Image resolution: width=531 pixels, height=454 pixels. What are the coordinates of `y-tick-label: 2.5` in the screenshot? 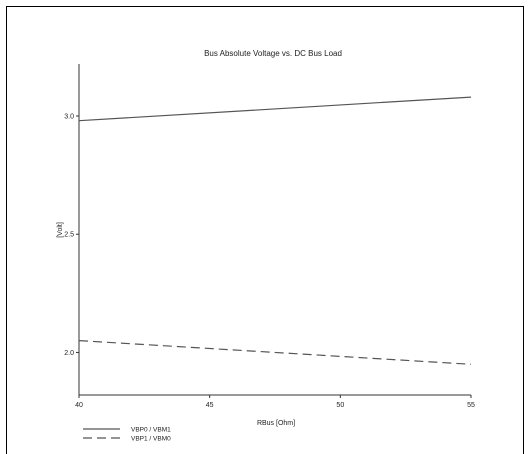 It's located at (69, 235).